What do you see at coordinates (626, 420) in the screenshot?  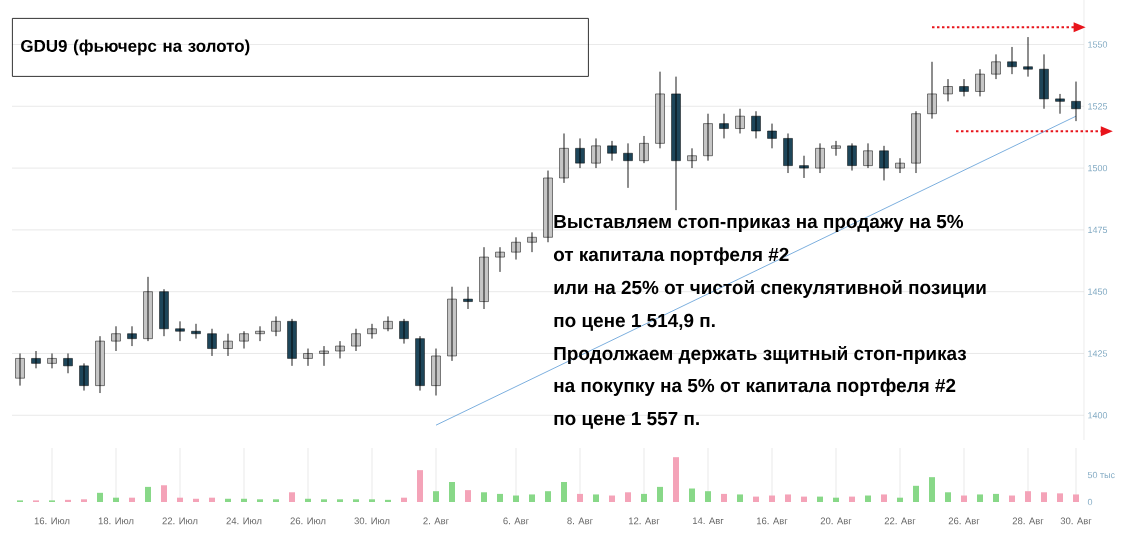 I see `annotation: по цене 1 557 п.` at bounding box center [626, 420].